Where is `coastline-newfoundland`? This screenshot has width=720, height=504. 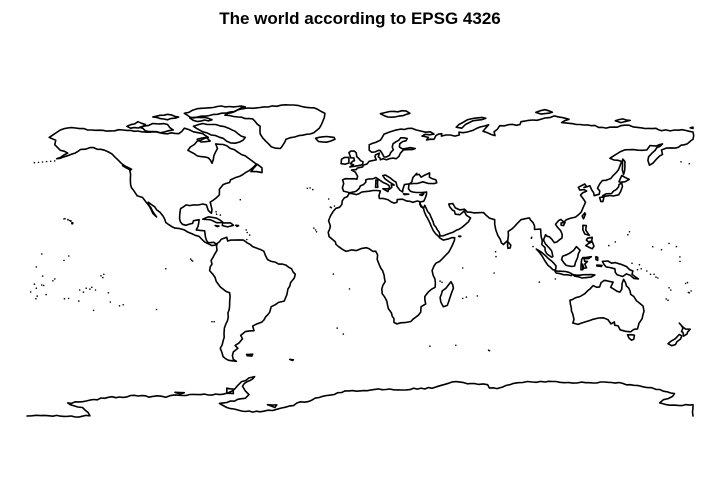
coastline-newfoundland is located at coordinates (256, 168).